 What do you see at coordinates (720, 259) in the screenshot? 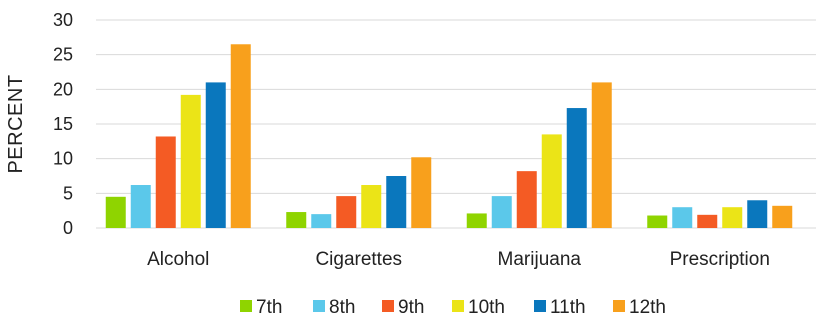
I see `category-label: Prescription` at bounding box center [720, 259].